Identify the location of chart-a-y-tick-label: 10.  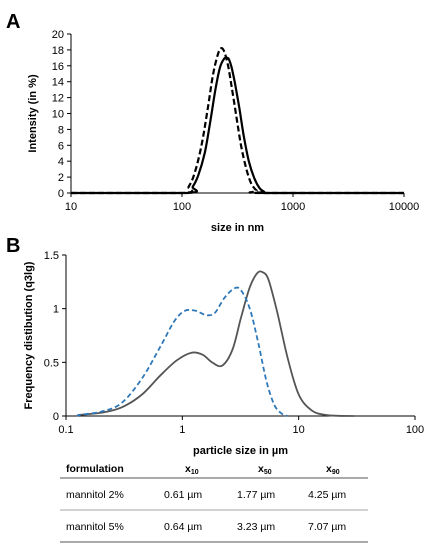
(58, 115).